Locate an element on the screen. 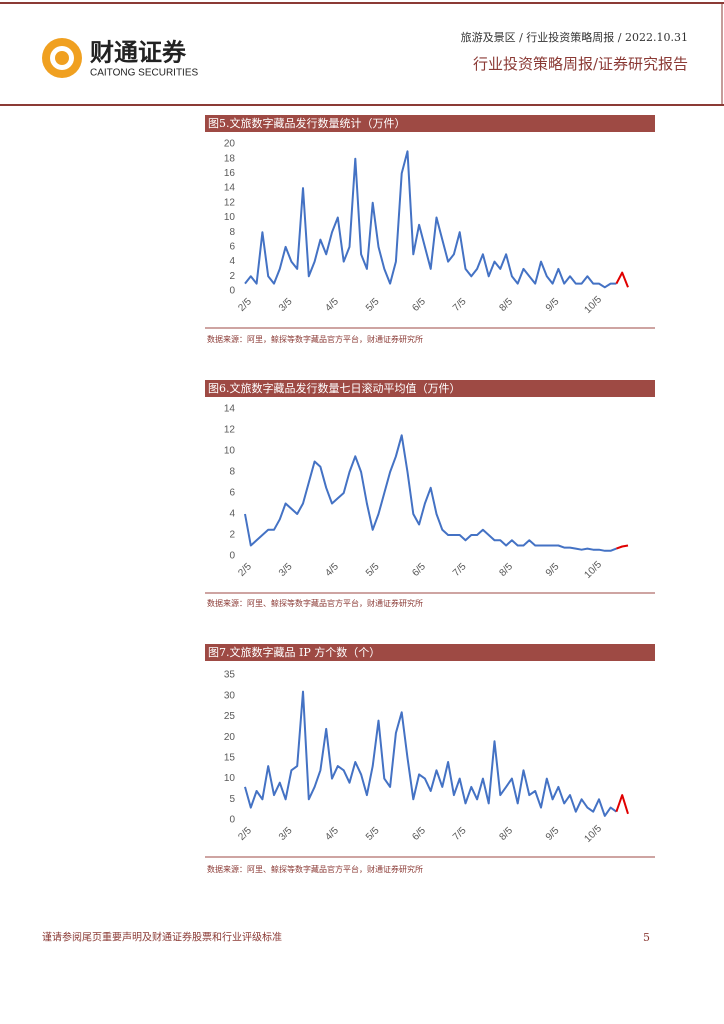 The width and height of the screenshot is (724, 1024). page-number: 5 is located at coordinates (646, 937).